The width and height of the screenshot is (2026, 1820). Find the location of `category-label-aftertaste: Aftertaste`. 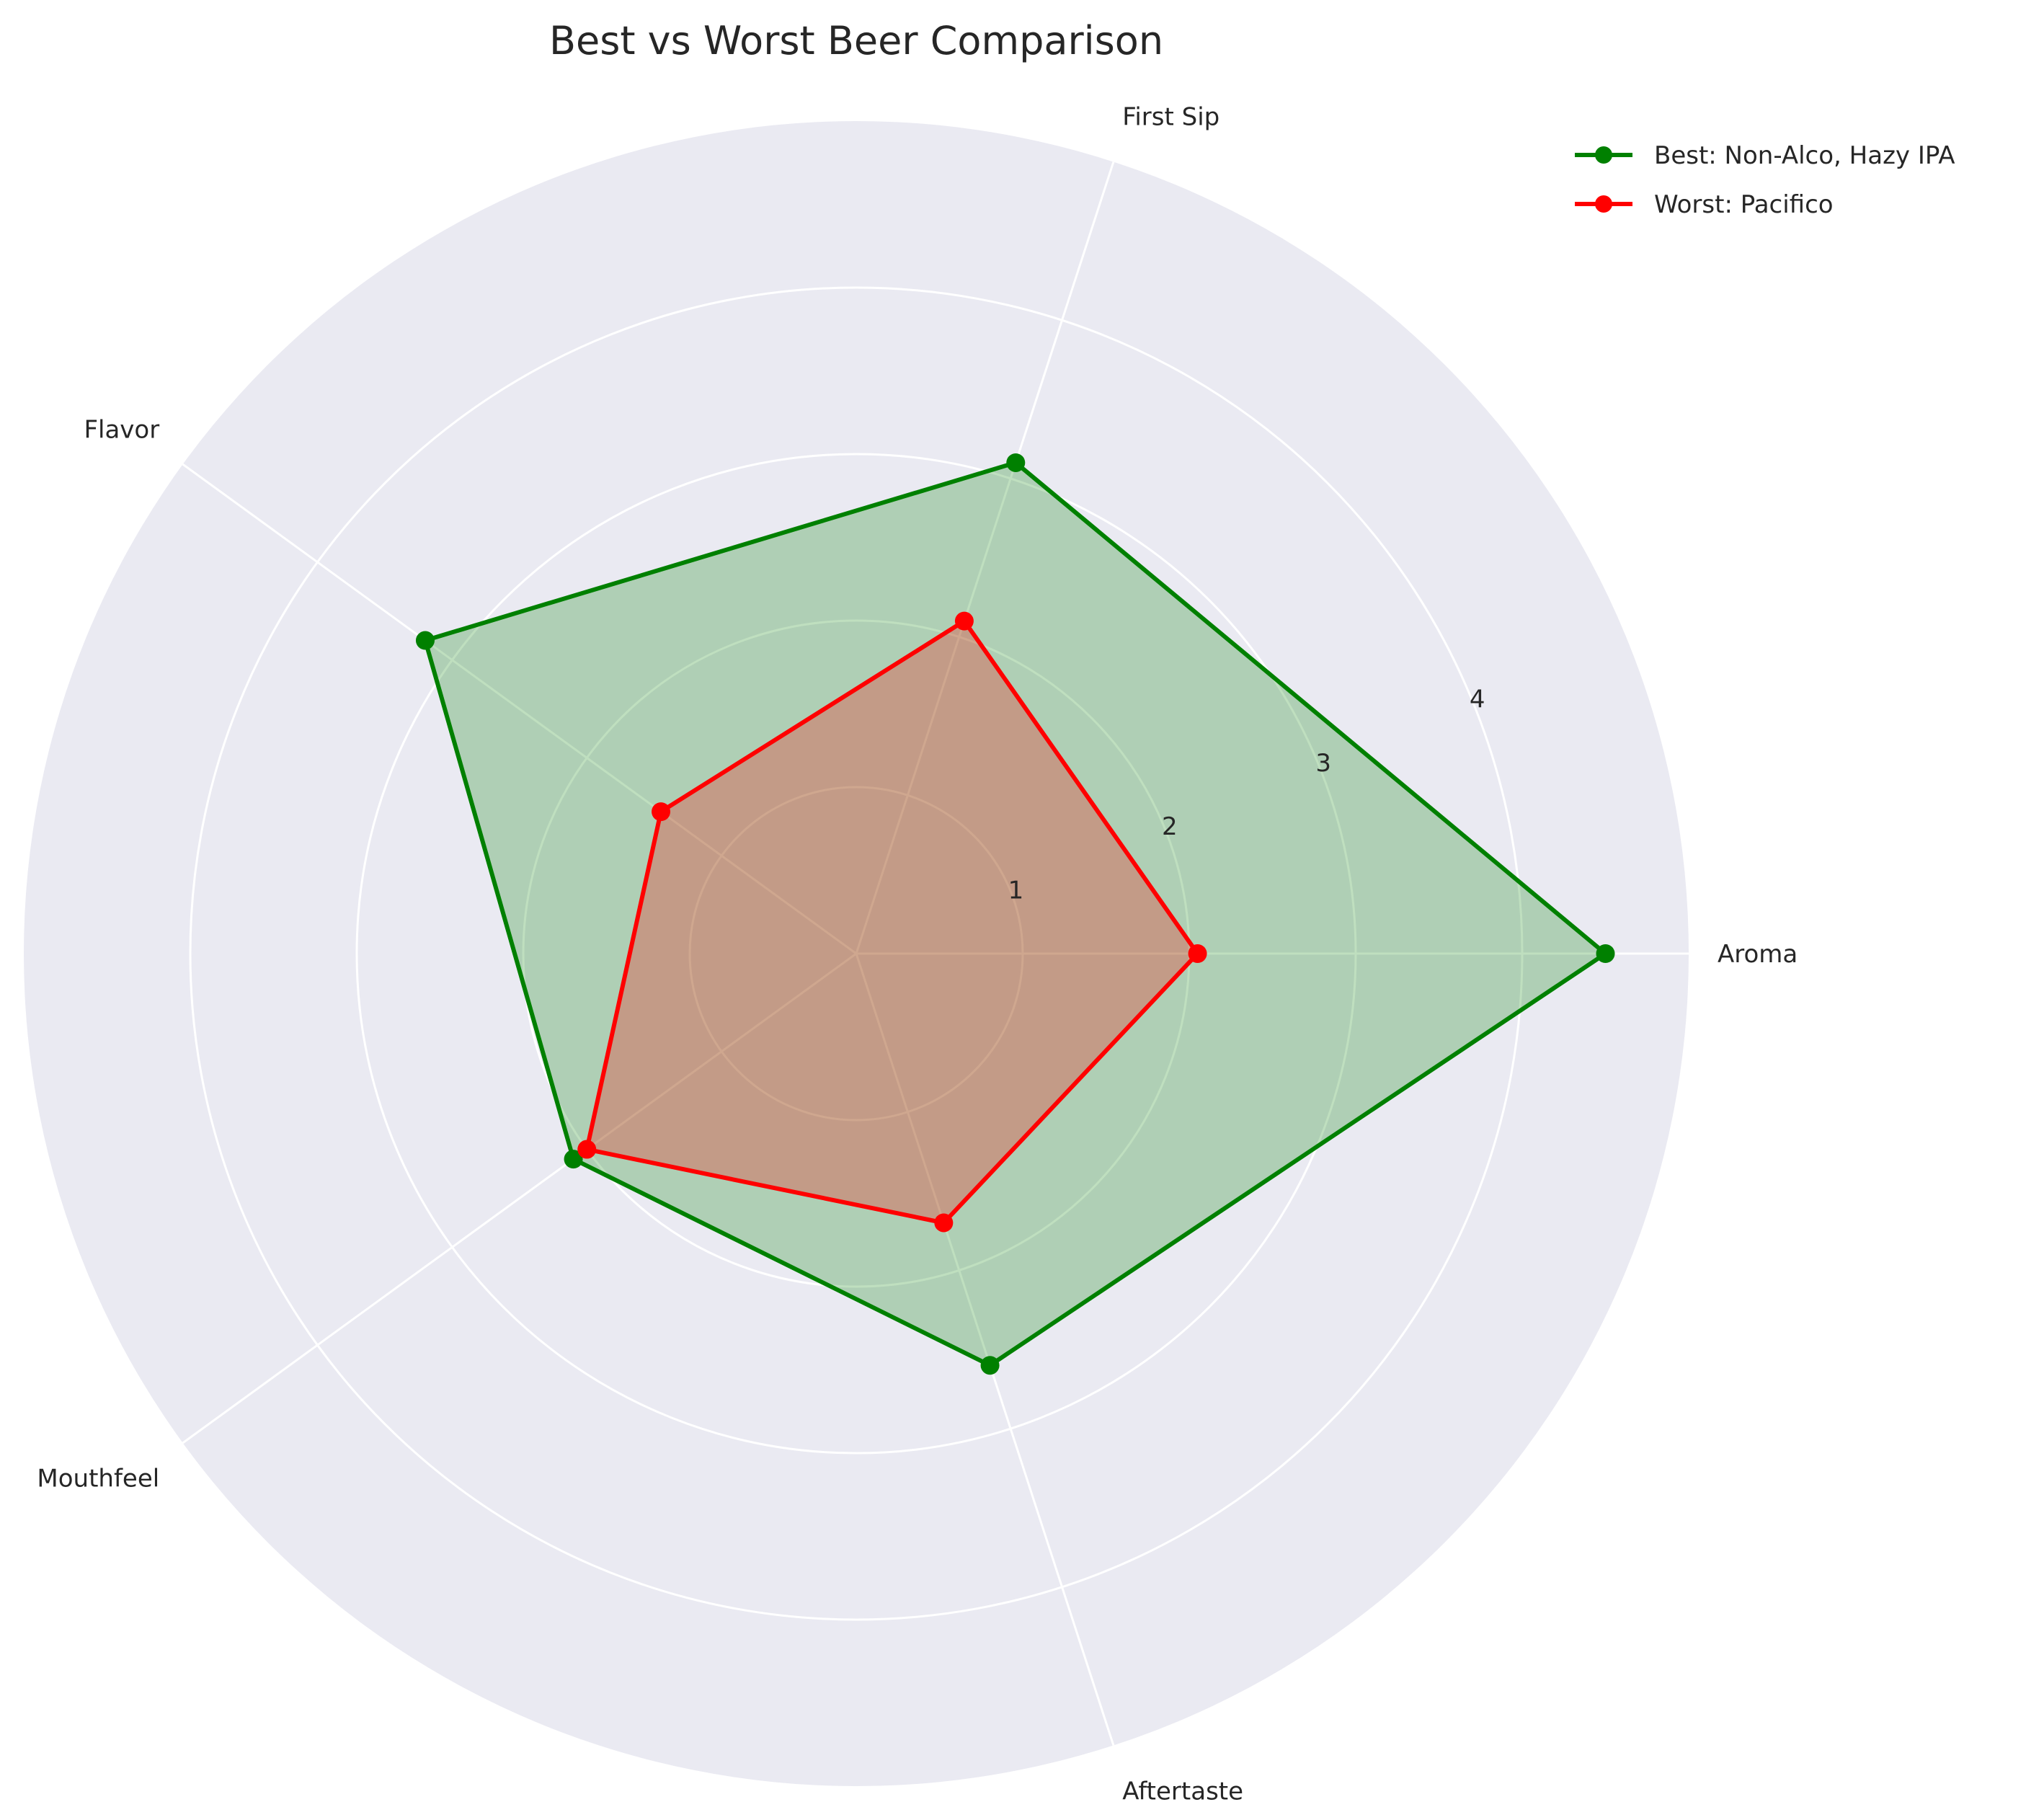

category-label-aftertaste: Aftertaste is located at coordinates (1182, 1791).